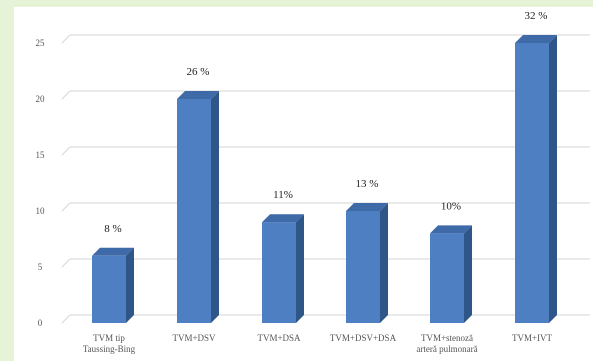 This screenshot has width=593, height=361. Describe the element at coordinates (40, 267) in the screenshot. I see `y-tick-label: 5` at that location.